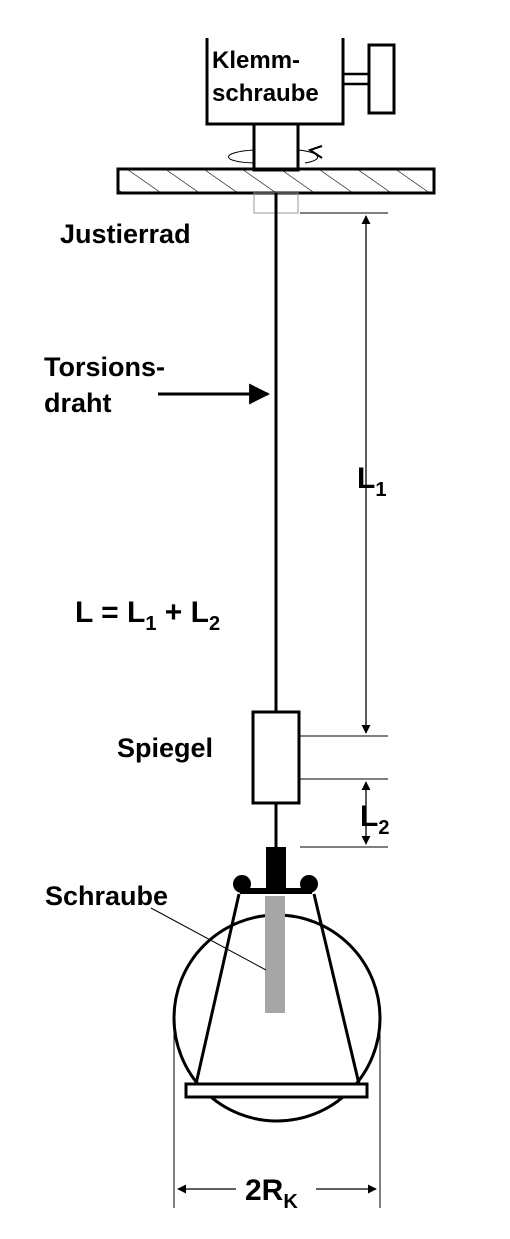 The height and width of the screenshot is (1239, 510). I want to click on length-l1-label: L1, so click(371, 481).